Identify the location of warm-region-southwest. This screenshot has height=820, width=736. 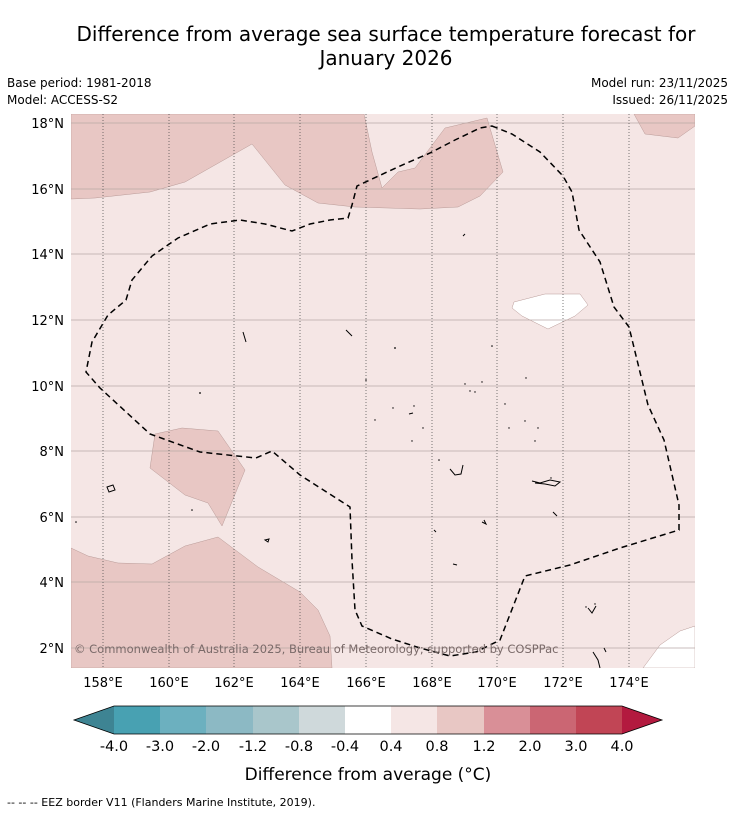
(202, 602).